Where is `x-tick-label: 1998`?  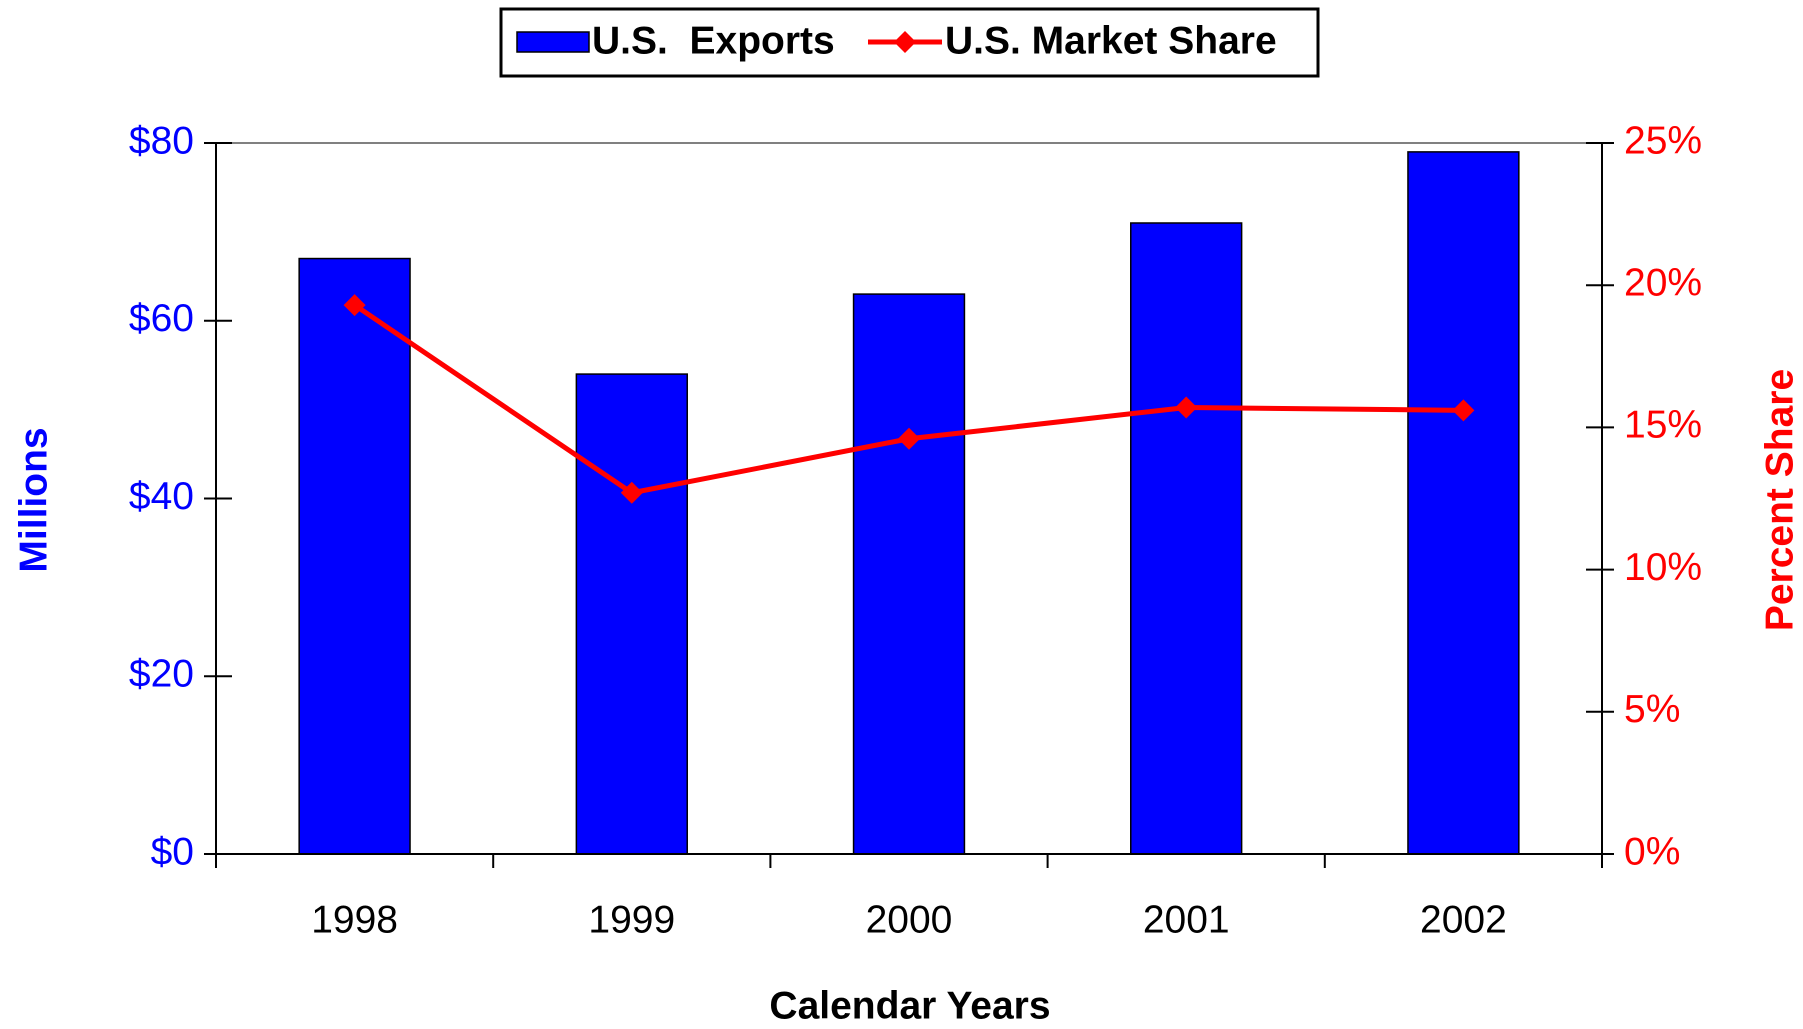
x-tick-label: 1998 is located at coordinates (354, 919).